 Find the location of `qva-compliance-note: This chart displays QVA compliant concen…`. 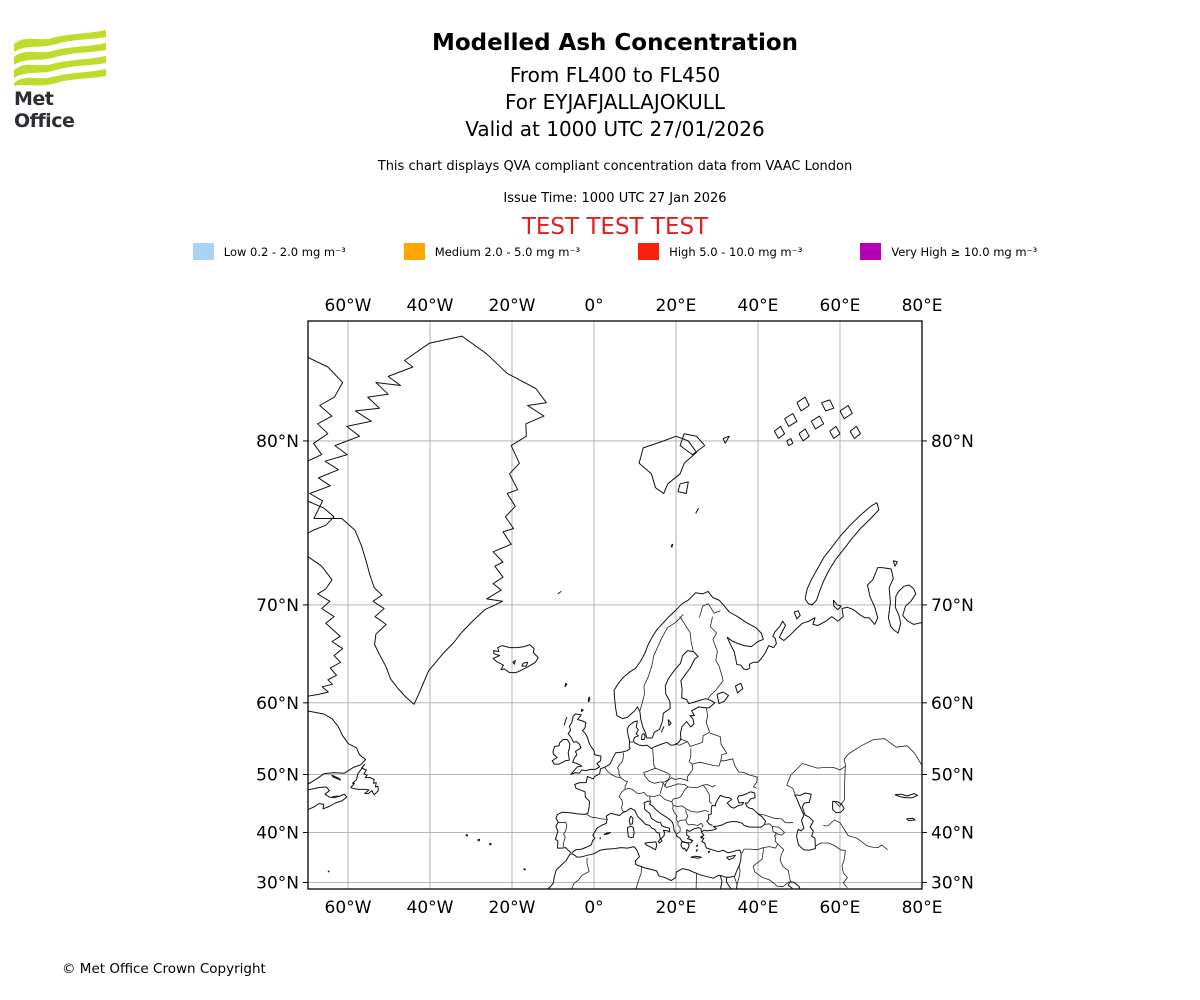

qva-compliance-note: This chart displays QVA compliant concen… is located at coordinates (615, 166).